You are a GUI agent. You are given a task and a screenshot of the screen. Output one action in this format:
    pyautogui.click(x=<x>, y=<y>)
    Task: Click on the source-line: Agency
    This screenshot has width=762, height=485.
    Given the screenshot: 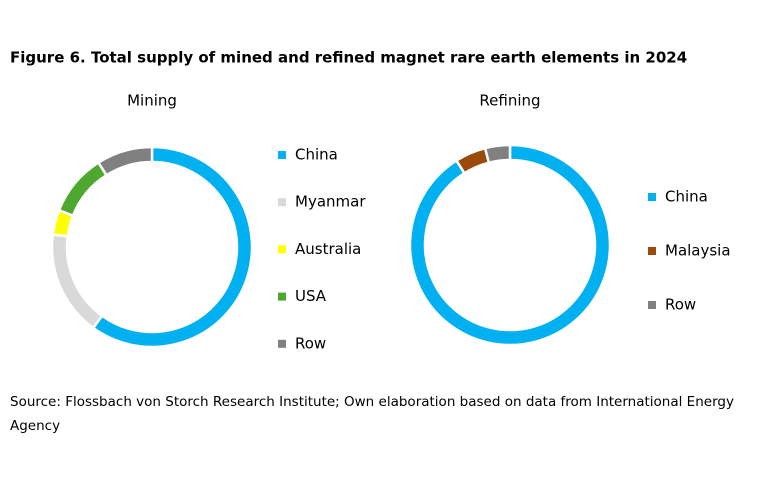 What is the action you would take?
    pyautogui.click(x=35, y=426)
    